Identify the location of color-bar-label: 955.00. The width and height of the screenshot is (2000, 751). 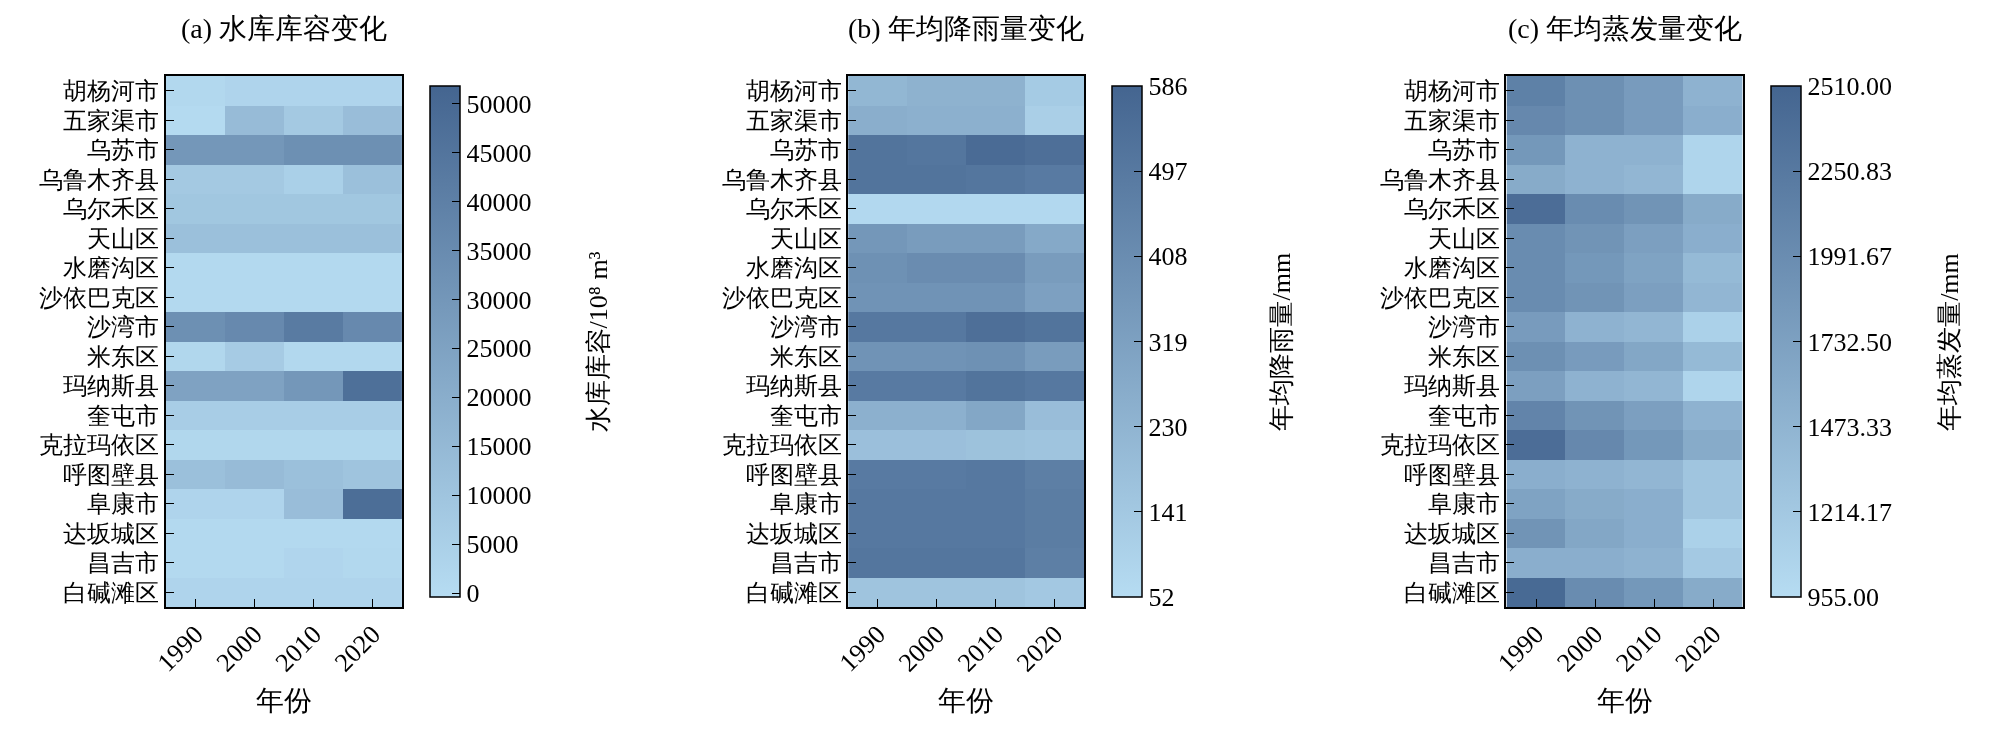
(1843, 598).